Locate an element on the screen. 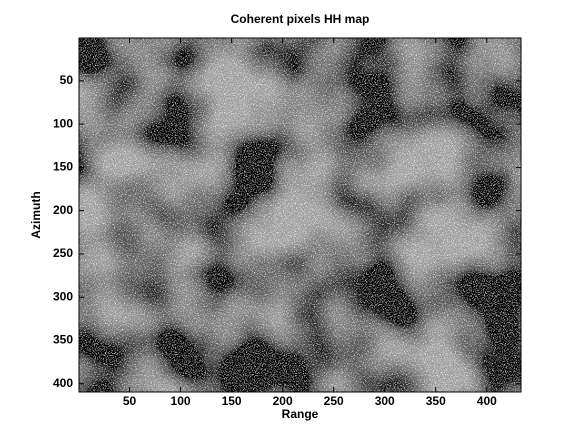 This screenshot has width=573, height=440. chart-title: Coherent pixels HH map is located at coordinates (300, 19).